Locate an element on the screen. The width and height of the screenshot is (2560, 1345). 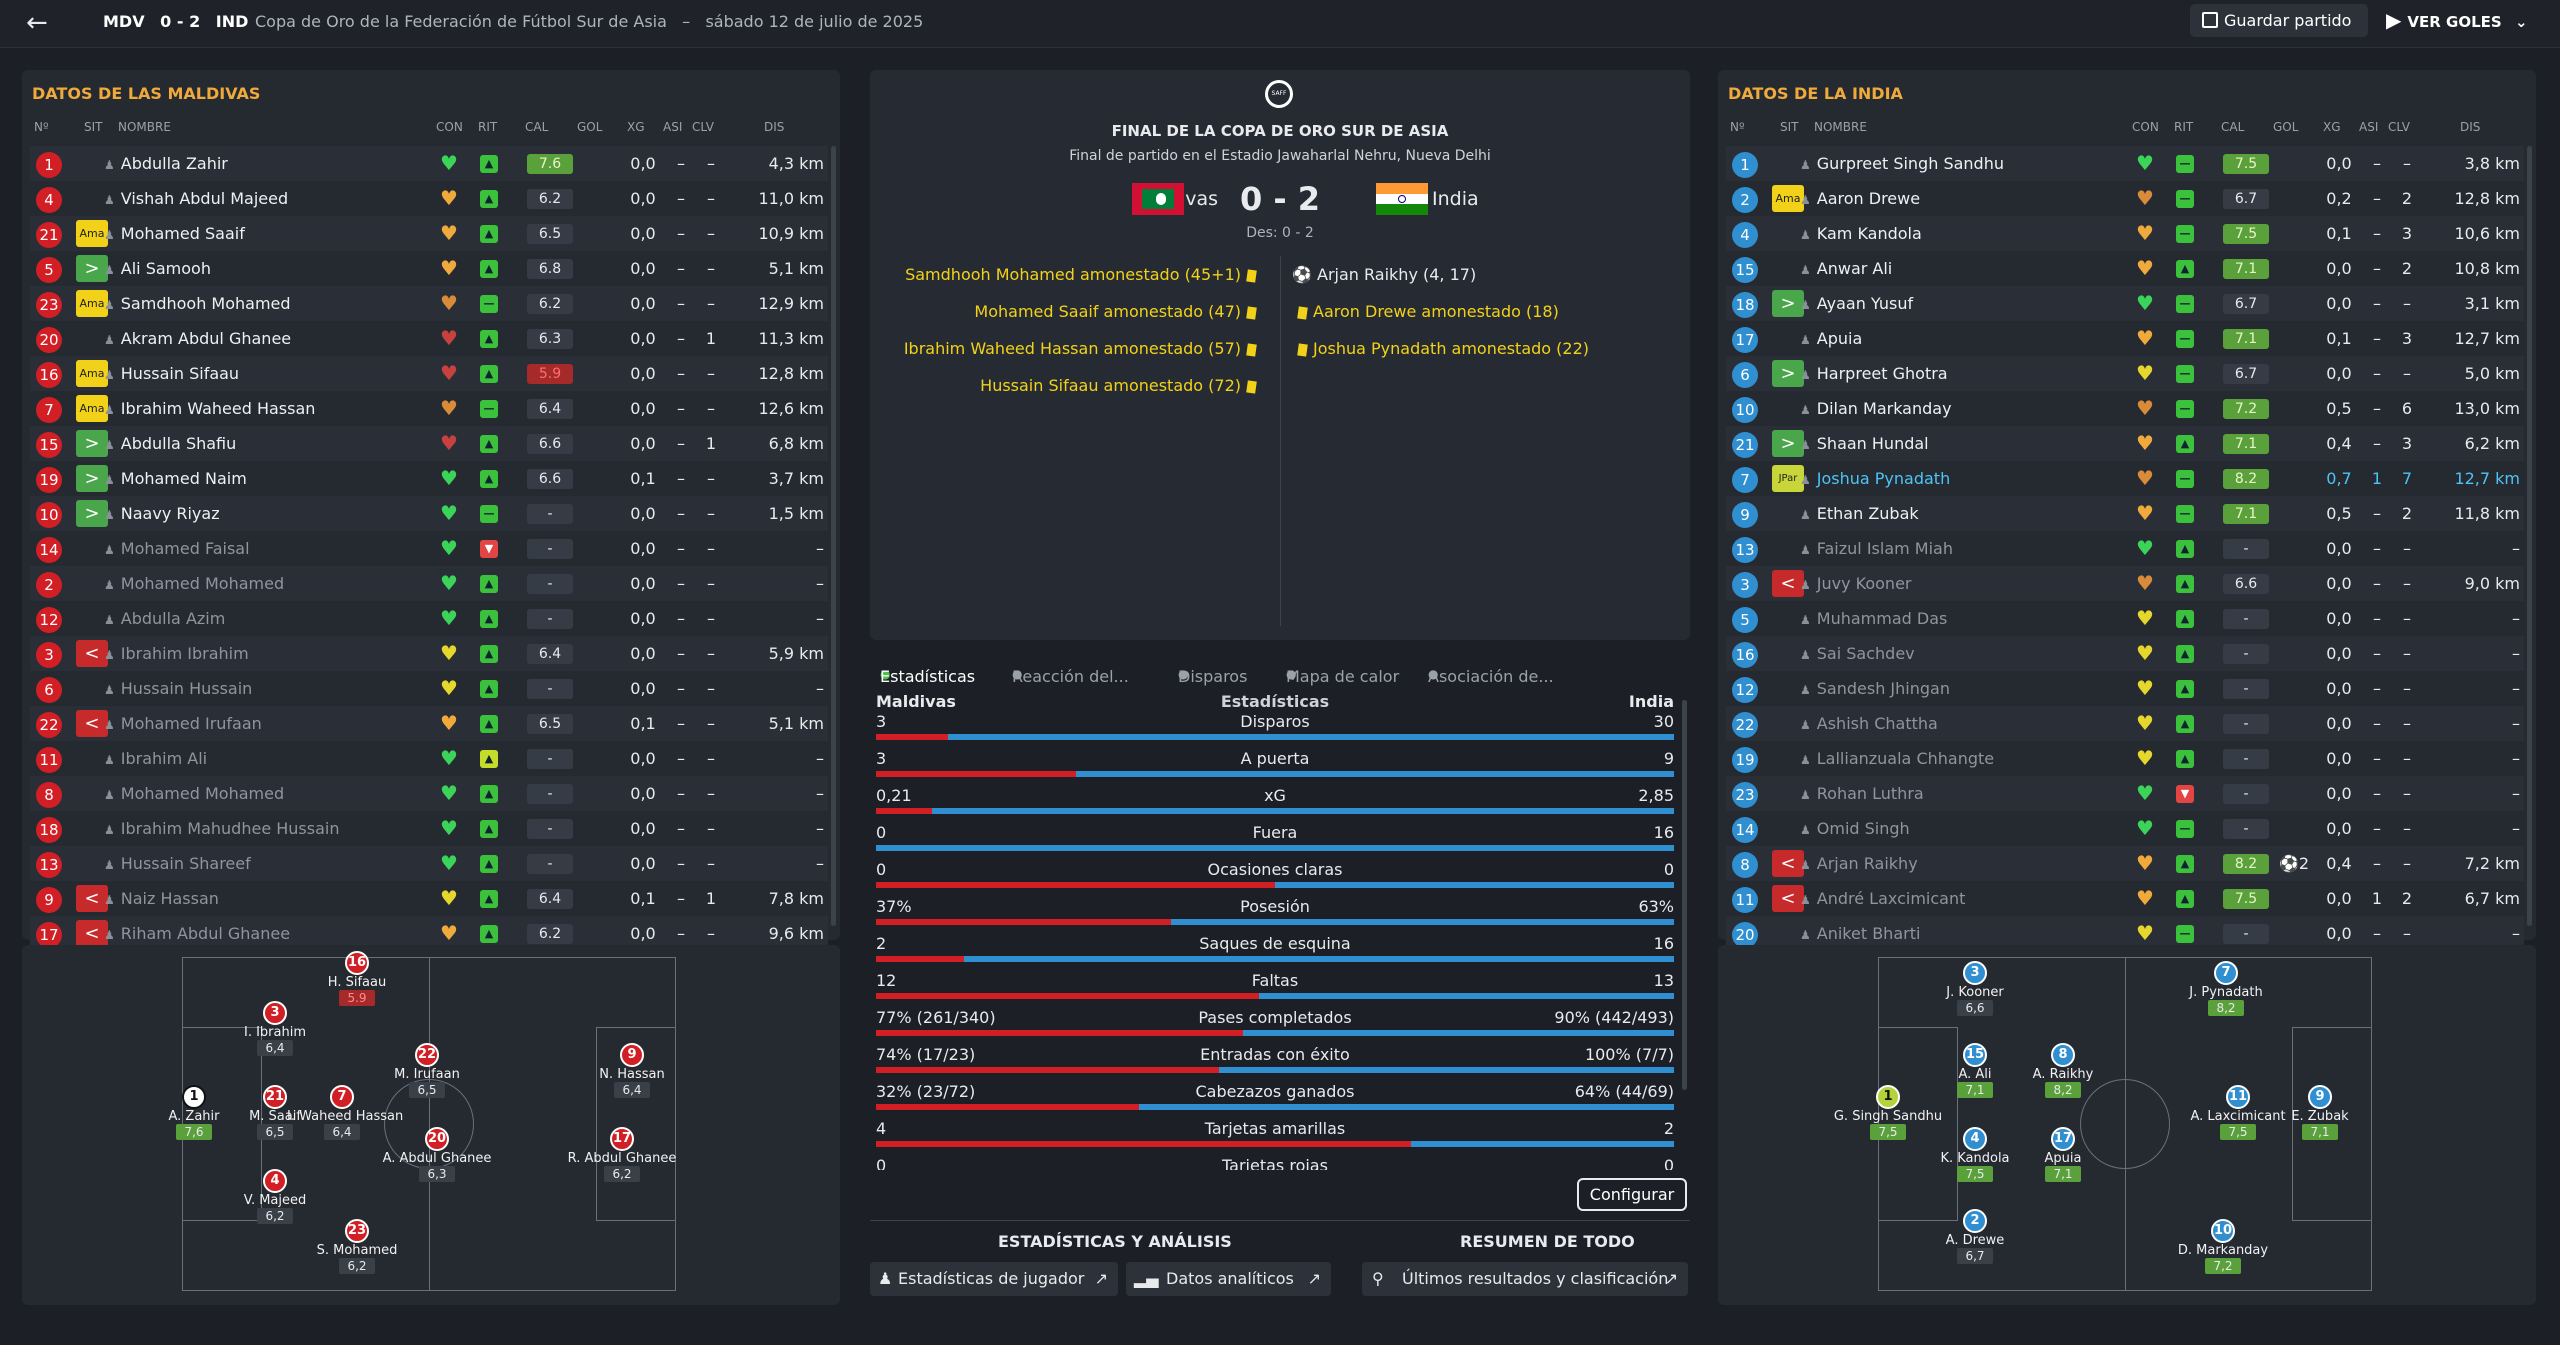
col-xg: XG is located at coordinates (636, 127).